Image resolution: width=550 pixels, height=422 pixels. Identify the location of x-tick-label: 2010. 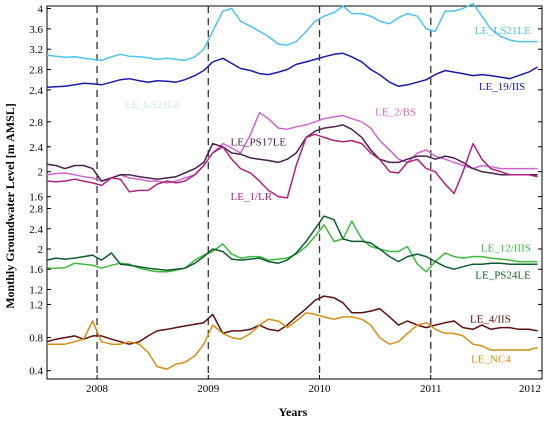
(320, 389).